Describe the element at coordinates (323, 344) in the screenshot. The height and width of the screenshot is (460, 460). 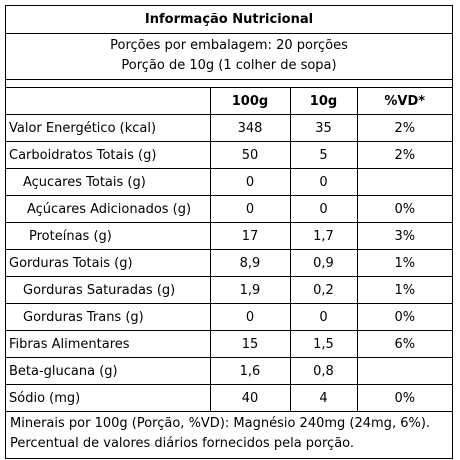
I see `value-cell: 1,5` at that location.